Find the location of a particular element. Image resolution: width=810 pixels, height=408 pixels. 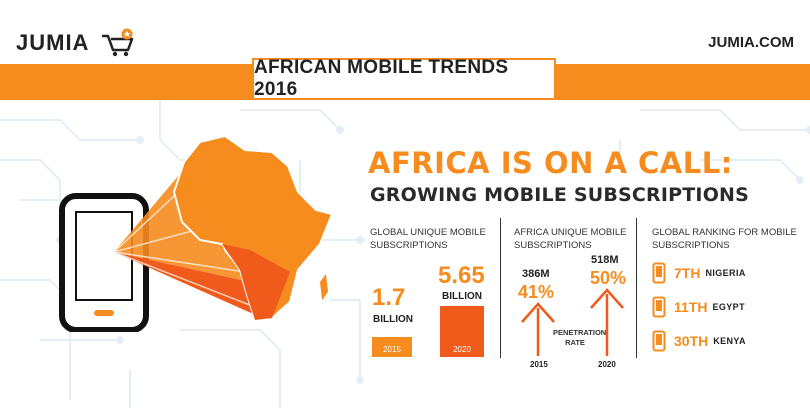

rank-number: 11TH is located at coordinates (691, 307).